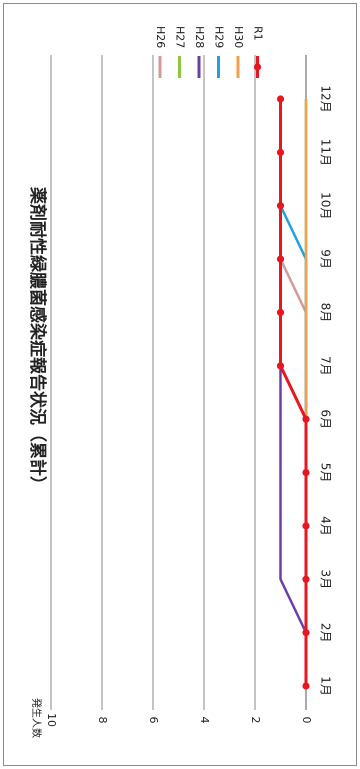  I want to click on legend: H26 H27 H28 H29 H30 R1, so click(209, 52).